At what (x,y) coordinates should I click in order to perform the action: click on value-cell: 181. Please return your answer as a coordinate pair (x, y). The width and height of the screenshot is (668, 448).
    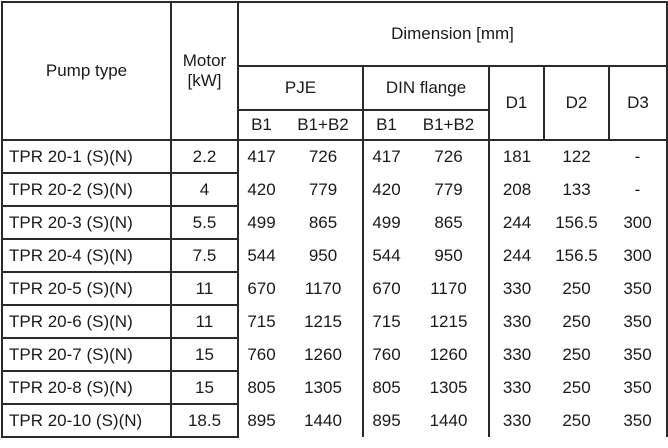
    Looking at the image, I should click on (516, 156).